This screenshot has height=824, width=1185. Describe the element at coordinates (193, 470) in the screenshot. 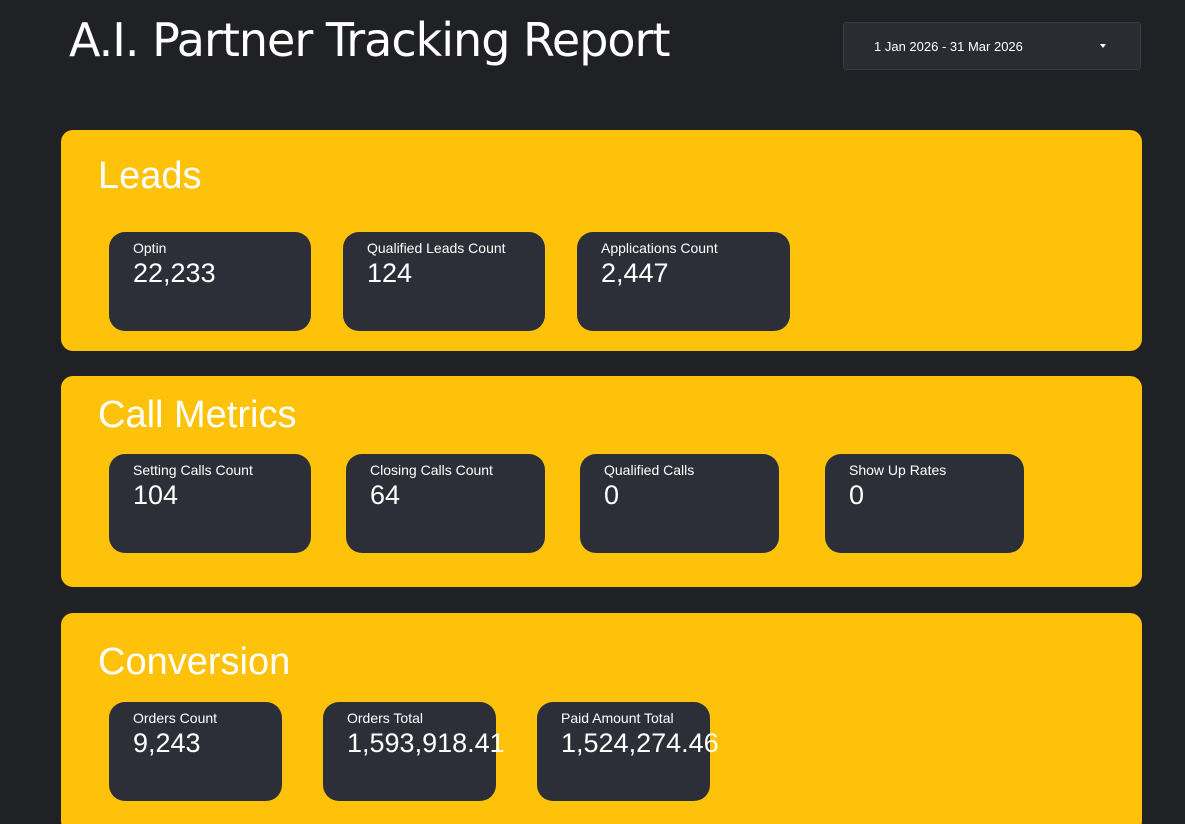

I see `metric-label: Setting Calls Count` at that location.